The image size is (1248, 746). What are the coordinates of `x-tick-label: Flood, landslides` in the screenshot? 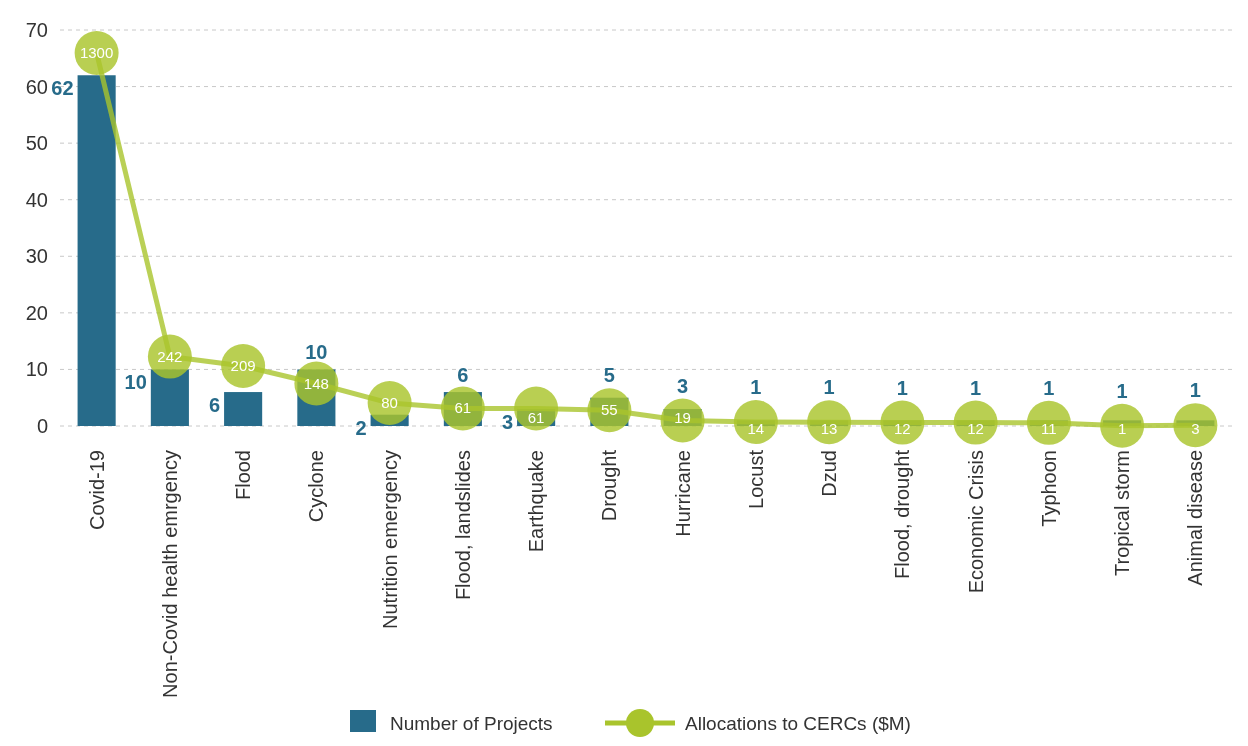 It's located at (462, 525).